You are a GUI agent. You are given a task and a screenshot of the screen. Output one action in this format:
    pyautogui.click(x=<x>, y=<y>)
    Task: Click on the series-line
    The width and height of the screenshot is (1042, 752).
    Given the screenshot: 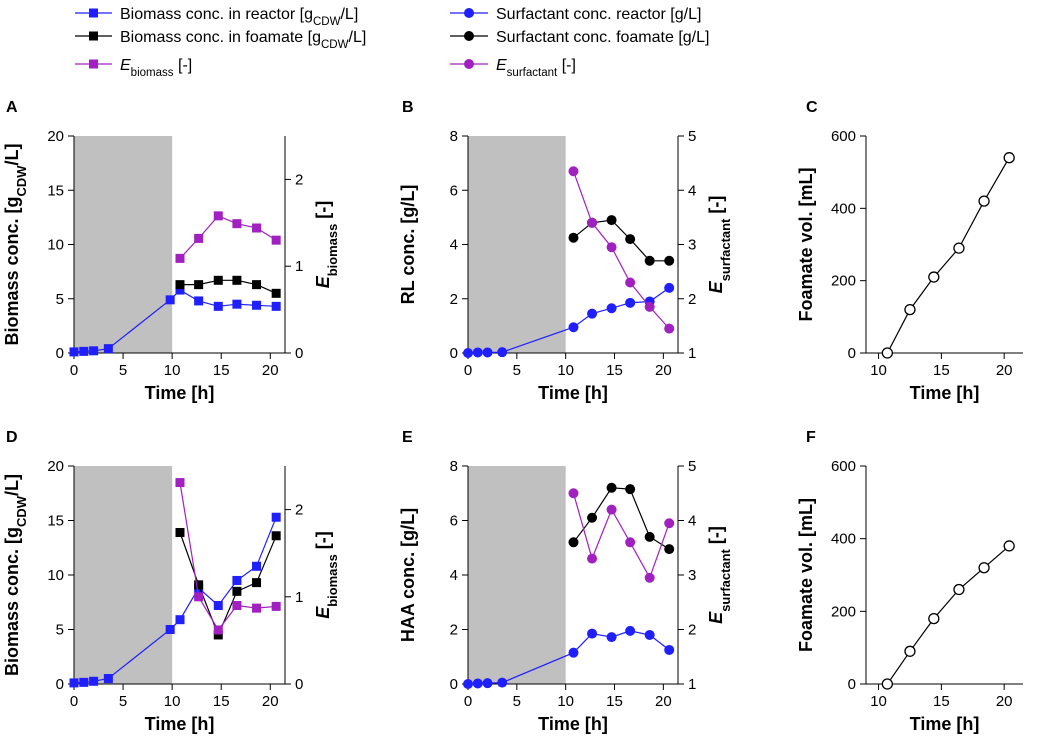 What is the action you would take?
    pyautogui.click(x=621, y=240)
    